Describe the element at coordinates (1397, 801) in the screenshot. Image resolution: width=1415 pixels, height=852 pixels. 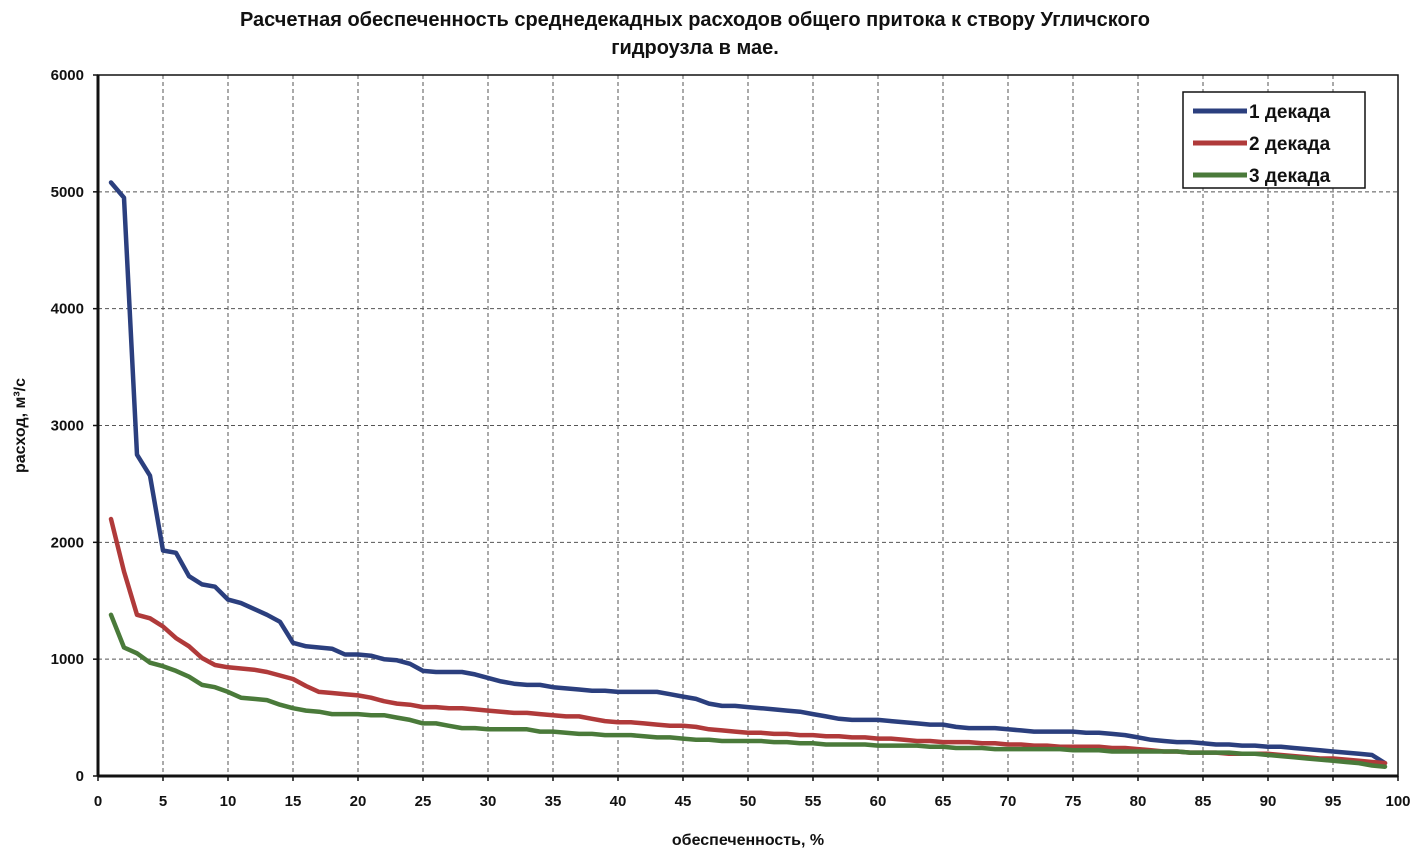
I see `x-tick-label: 100` at that location.